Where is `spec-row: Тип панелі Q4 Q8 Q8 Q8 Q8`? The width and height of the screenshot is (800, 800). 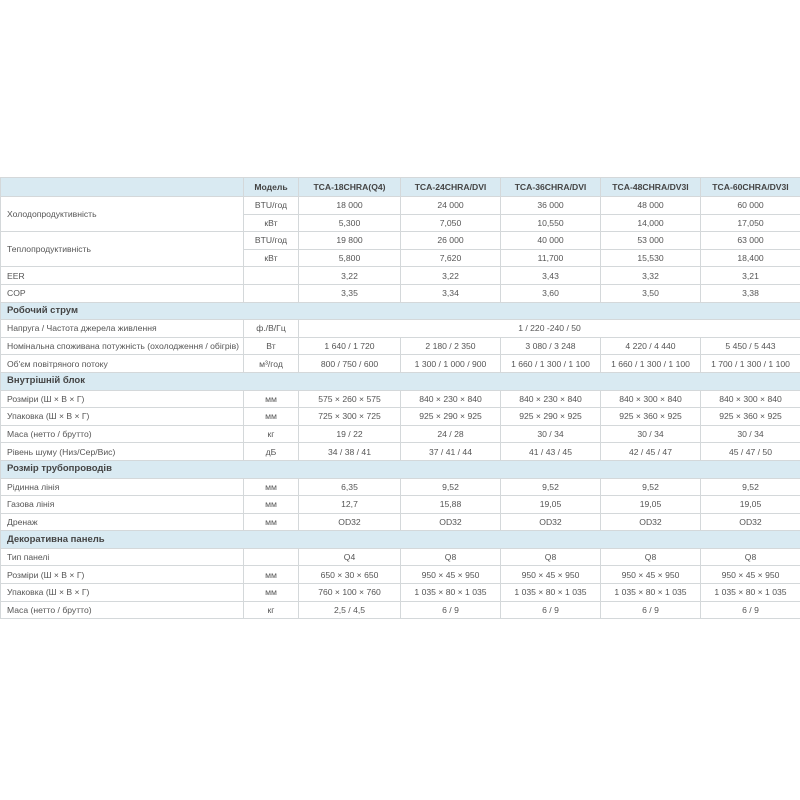
spec-row: Тип панелі Q4 Q8 Q8 Q8 Q8 is located at coordinates (400, 557).